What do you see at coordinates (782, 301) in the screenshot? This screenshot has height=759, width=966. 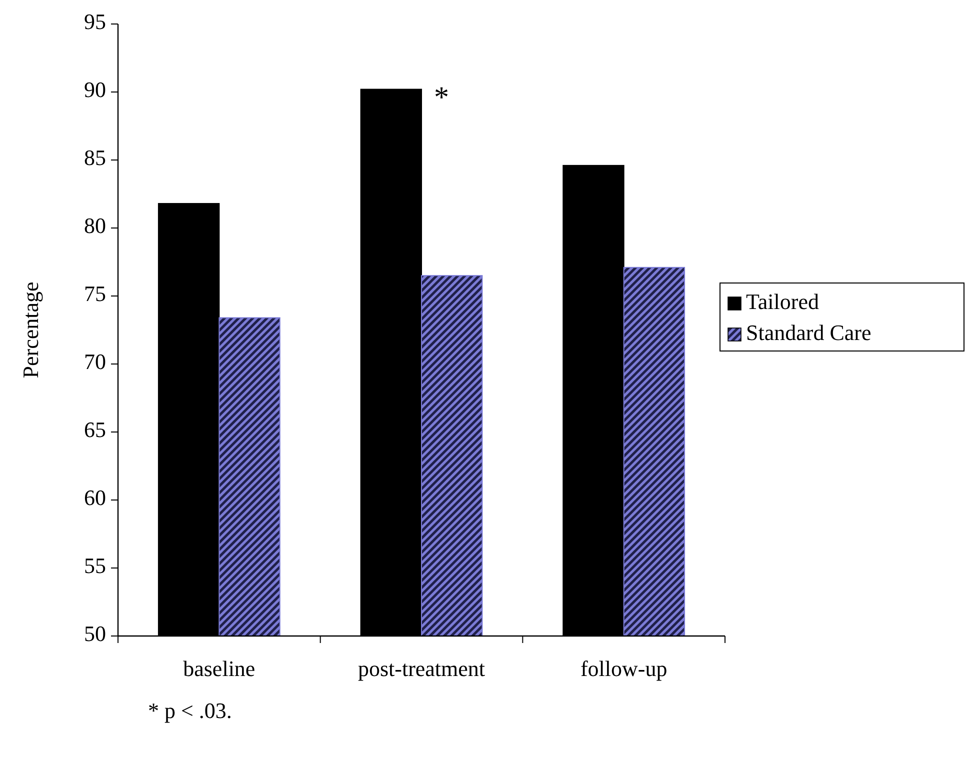 I see `legend-label: Tailored` at bounding box center [782, 301].